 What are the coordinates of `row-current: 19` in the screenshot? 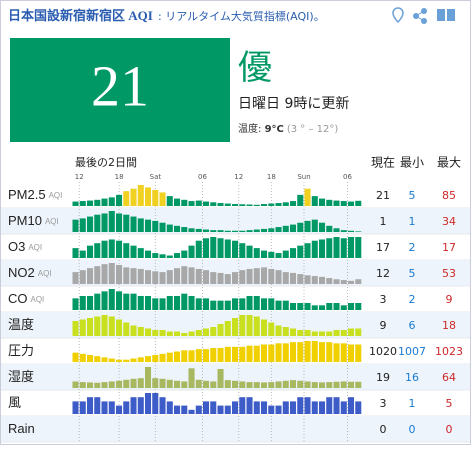 It's located at (383, 377).